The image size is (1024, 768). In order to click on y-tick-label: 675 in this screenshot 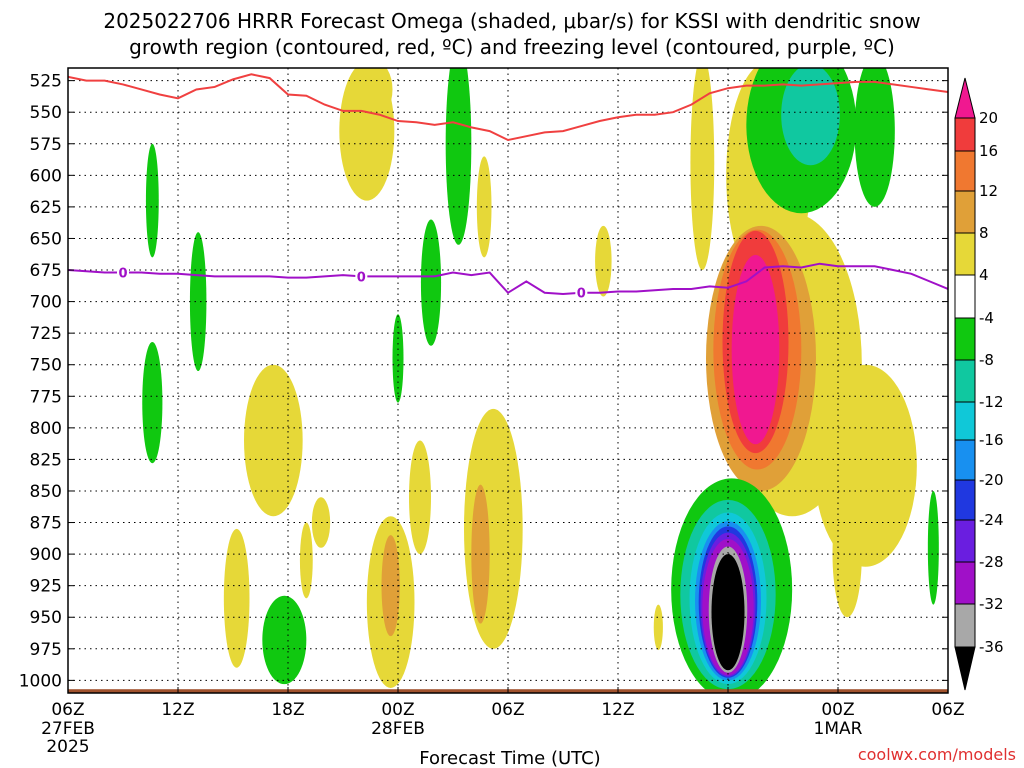, I will do `click(46, 271)`.